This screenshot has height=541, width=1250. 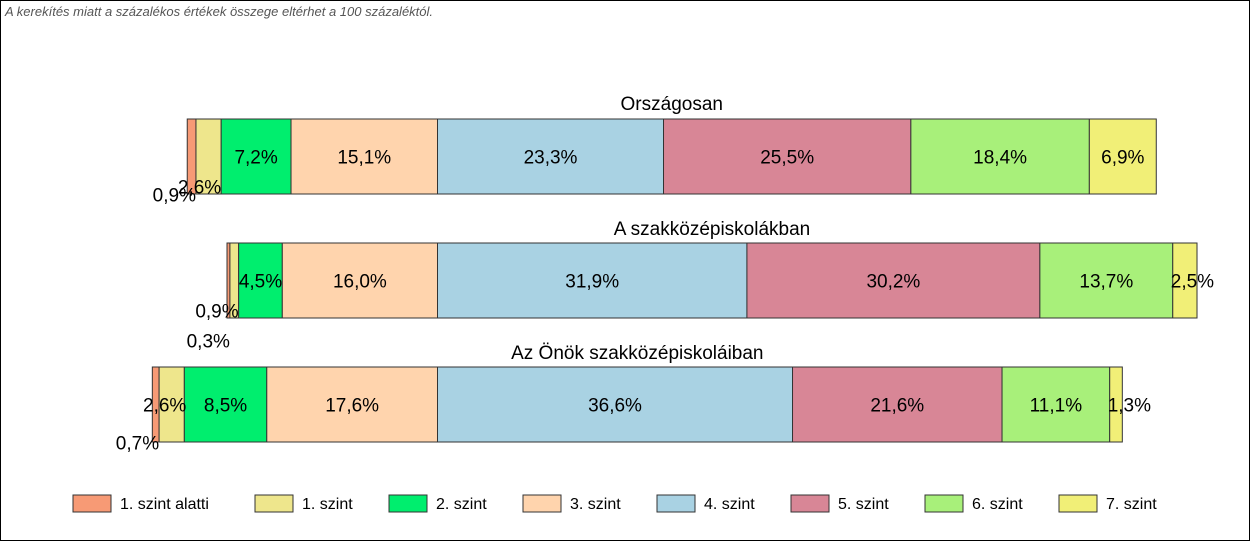 I want to click on data-label: 21,6%, so click(x=897, y=406).